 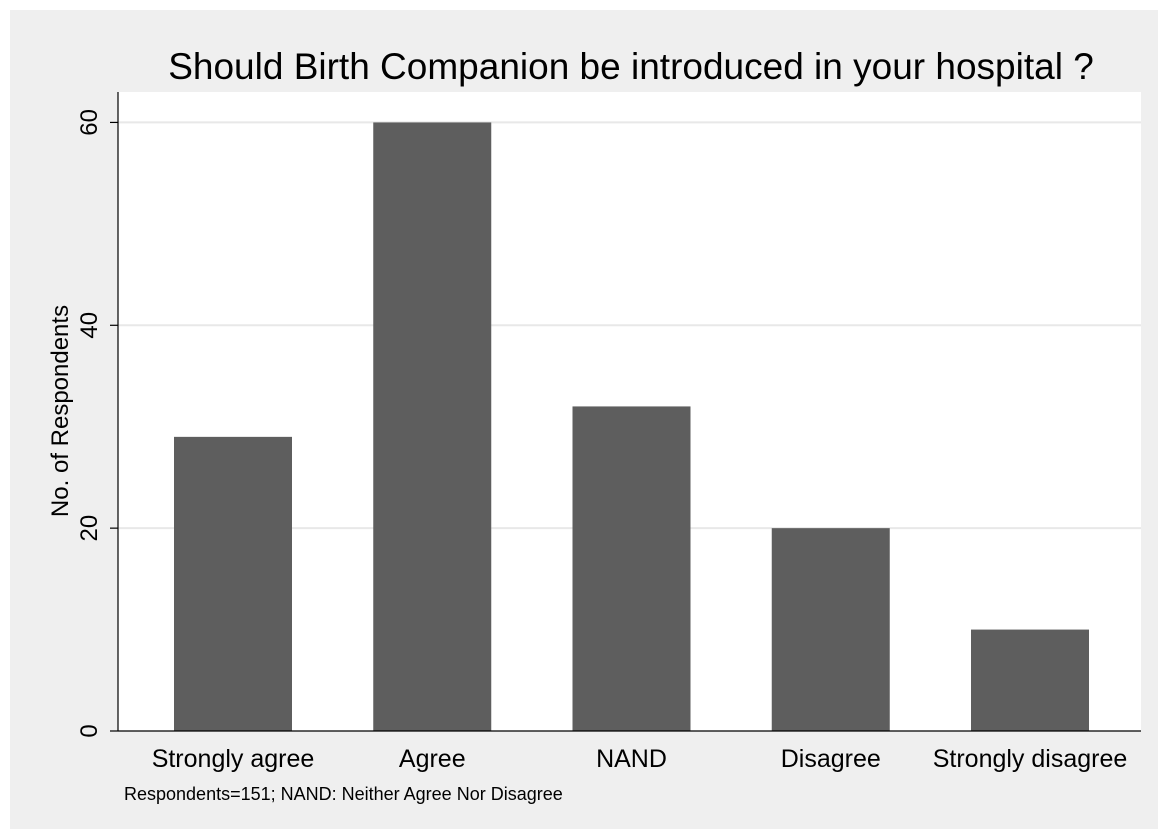 What do you see at coordinates (89, 122) in the screenshot?
I see `y-tick-label: 60` at bounding box center [89, 122].